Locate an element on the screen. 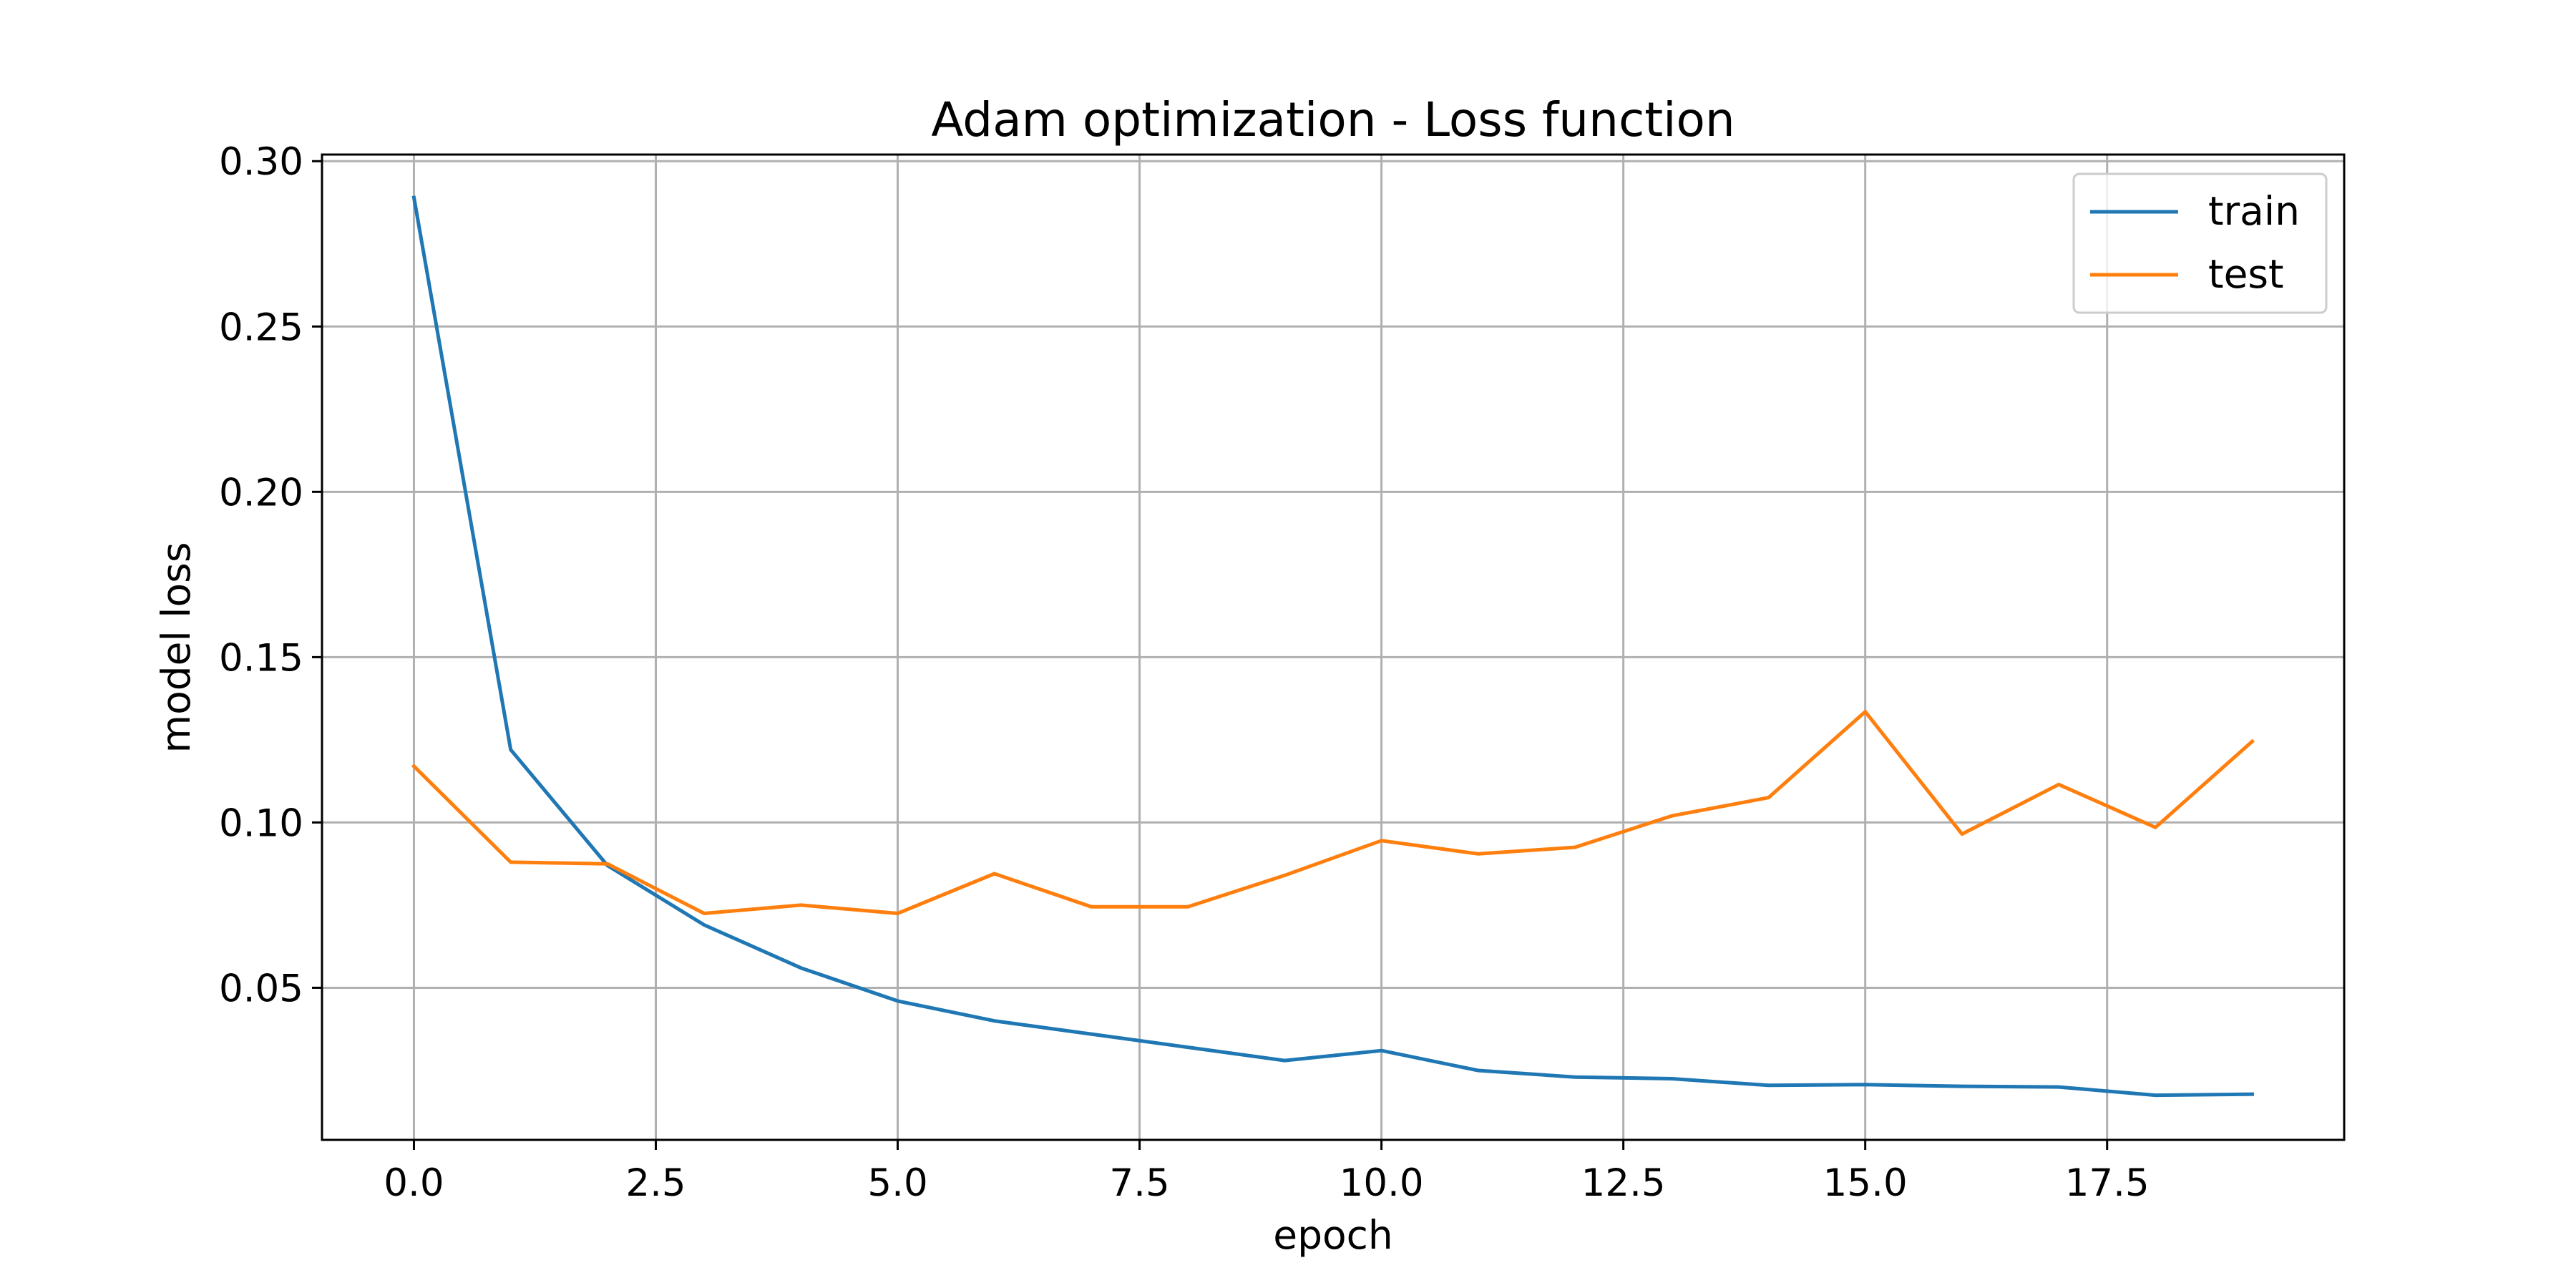 This screenshot has width=2576, height=1288. y-tick-label: 0.15 is located at coordinates (261, 658).